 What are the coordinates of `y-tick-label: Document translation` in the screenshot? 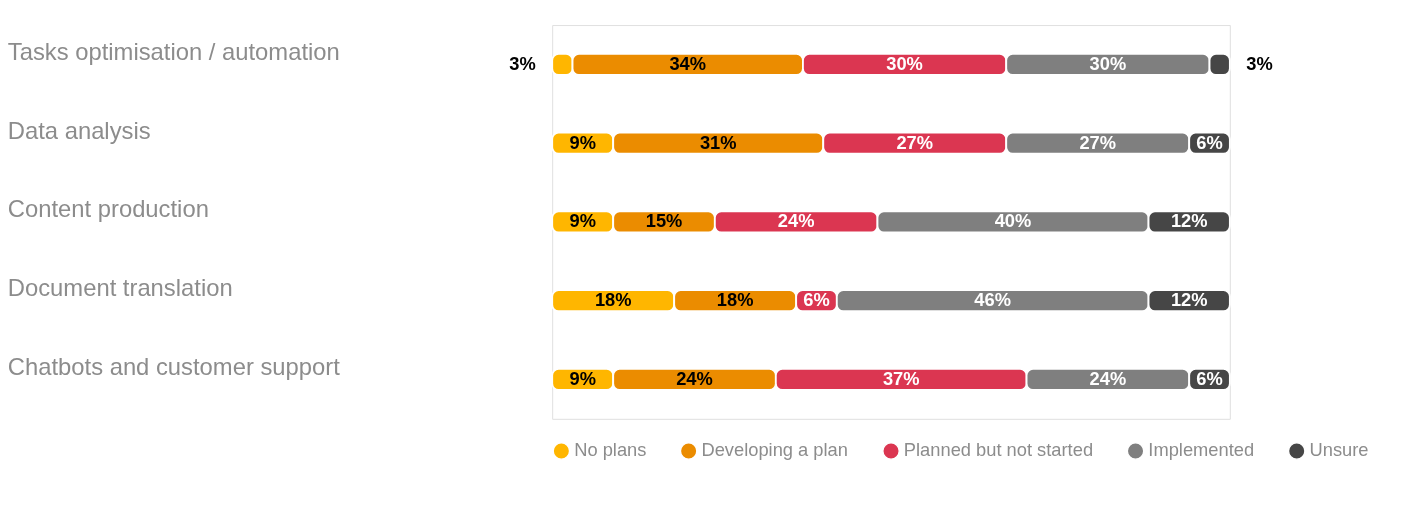 It's located at (120, 288).